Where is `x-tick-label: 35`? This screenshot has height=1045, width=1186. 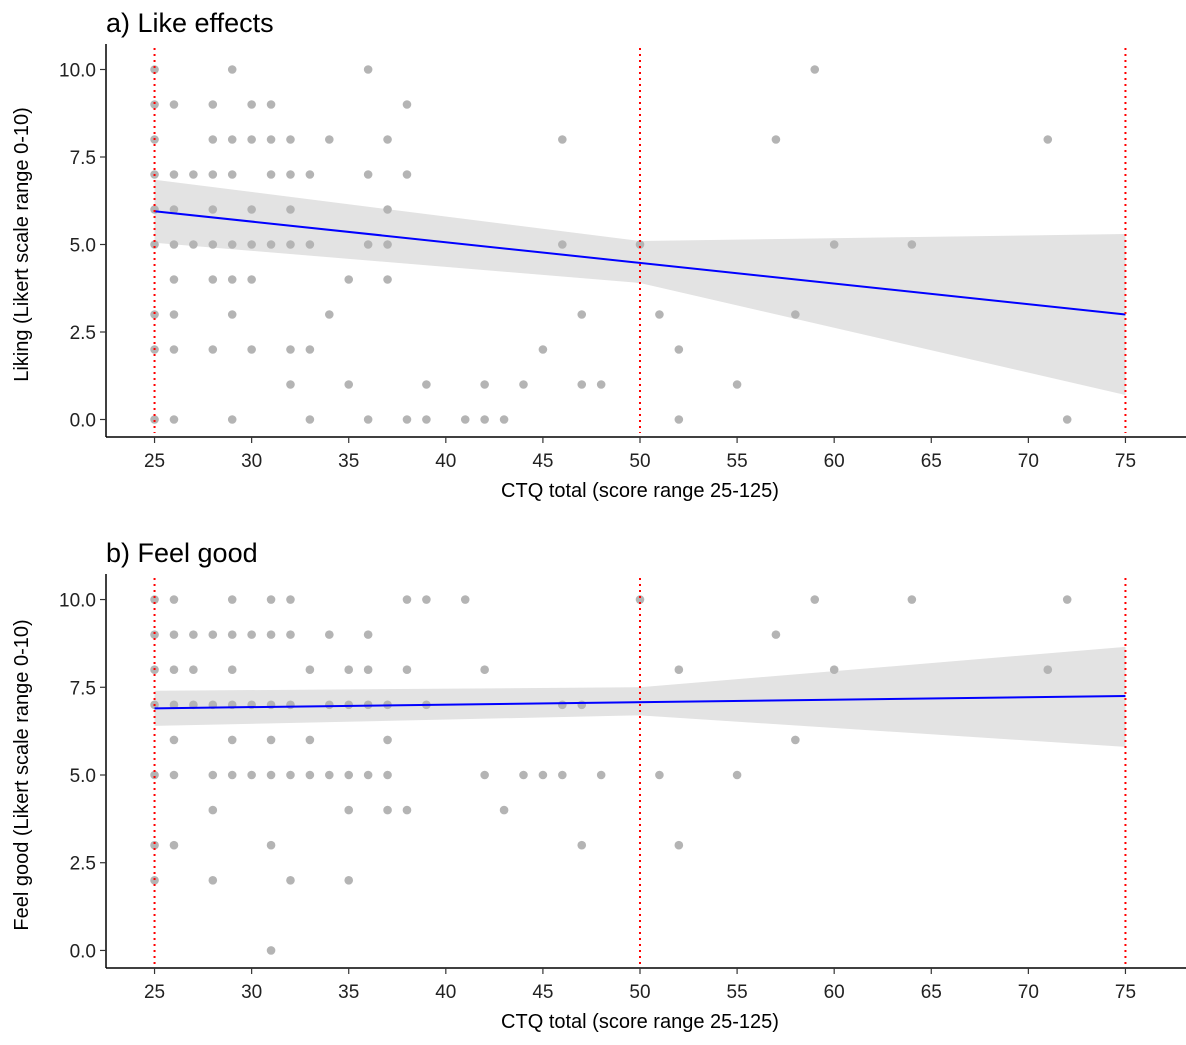 x-tick-label: 35 is located at coordinates (348, 461).